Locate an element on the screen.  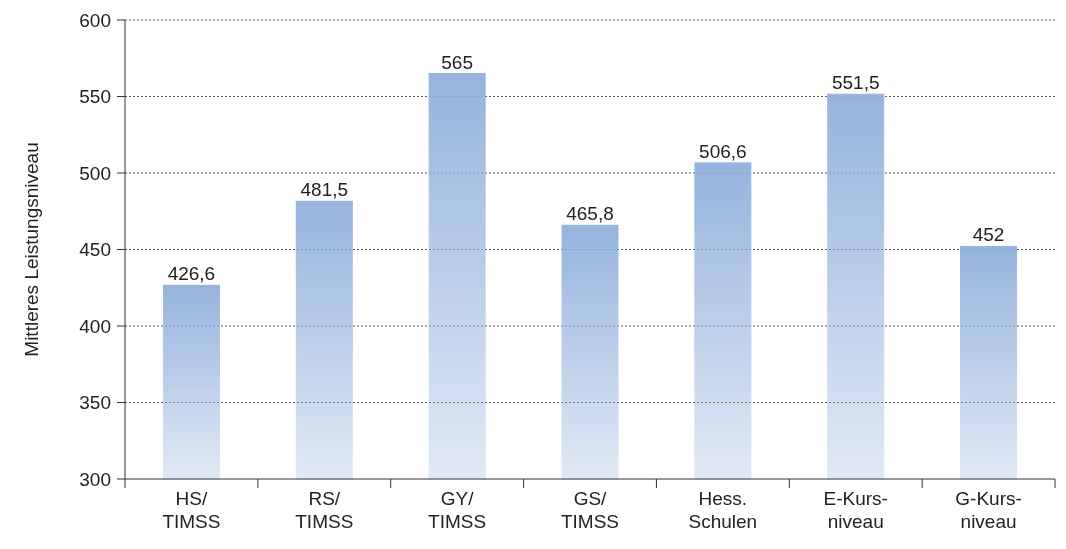
data-label: 426,6 is located at coordinates (191, 274).